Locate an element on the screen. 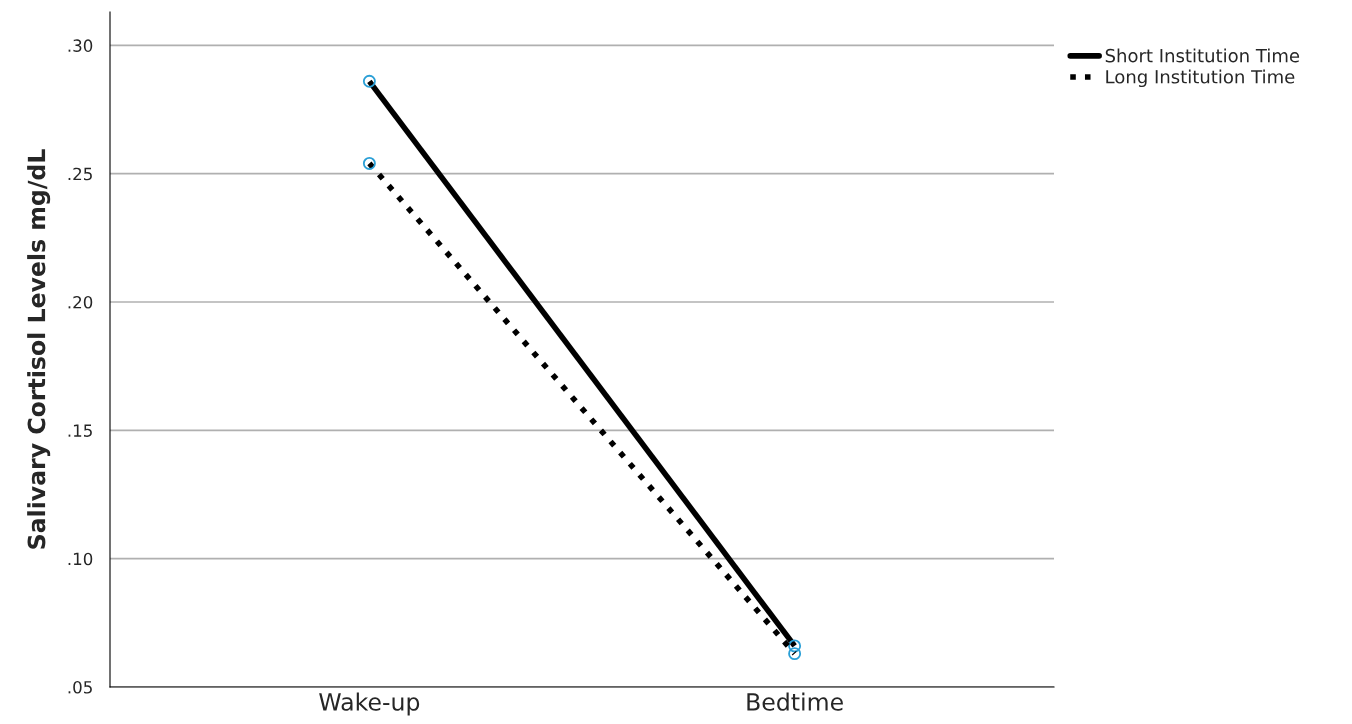  y-axis-title: Salivary Cortisol Levels mg/dL is located at coordinates (39, 349).